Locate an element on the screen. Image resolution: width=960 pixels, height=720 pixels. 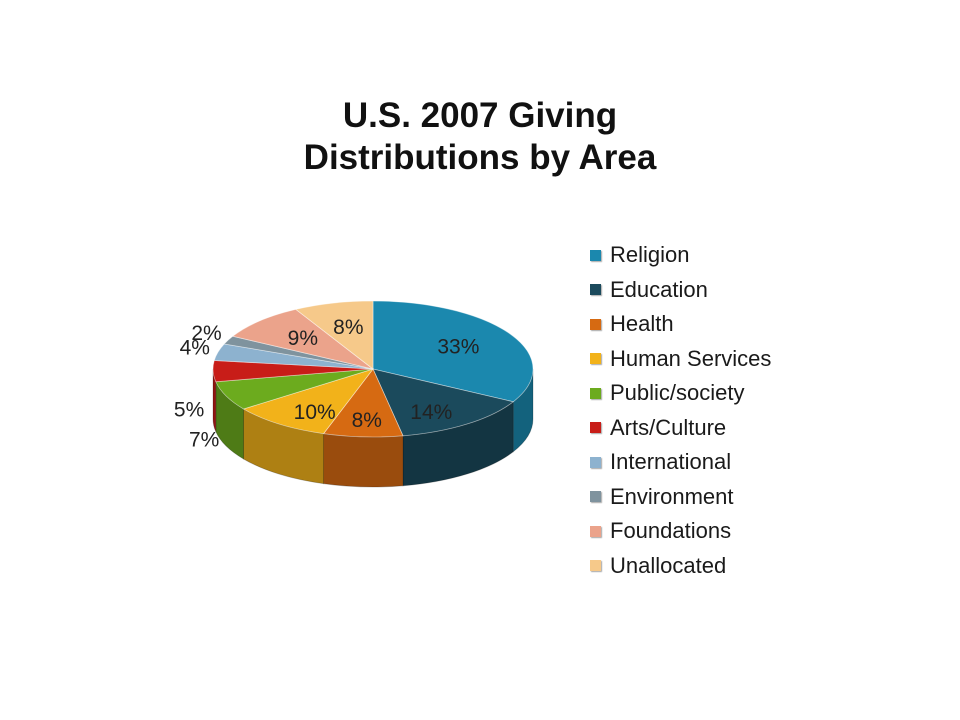
legend-item-human-services: Human Services is located at coordinates (720, 359).